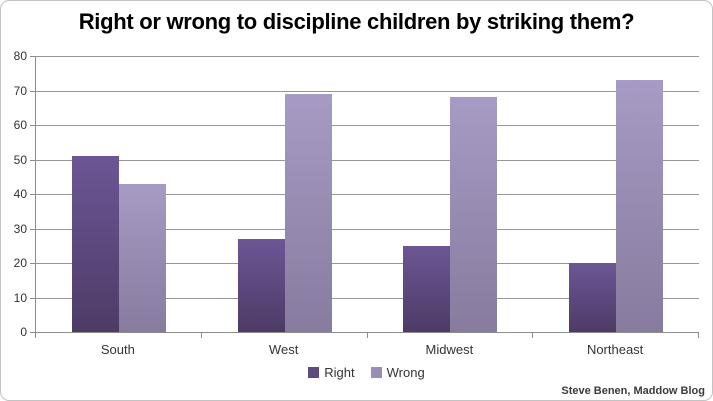 This screenshot has height=401, width=713. I want to click on x-axis-label-midwest: Midwest, so click(449, 349).